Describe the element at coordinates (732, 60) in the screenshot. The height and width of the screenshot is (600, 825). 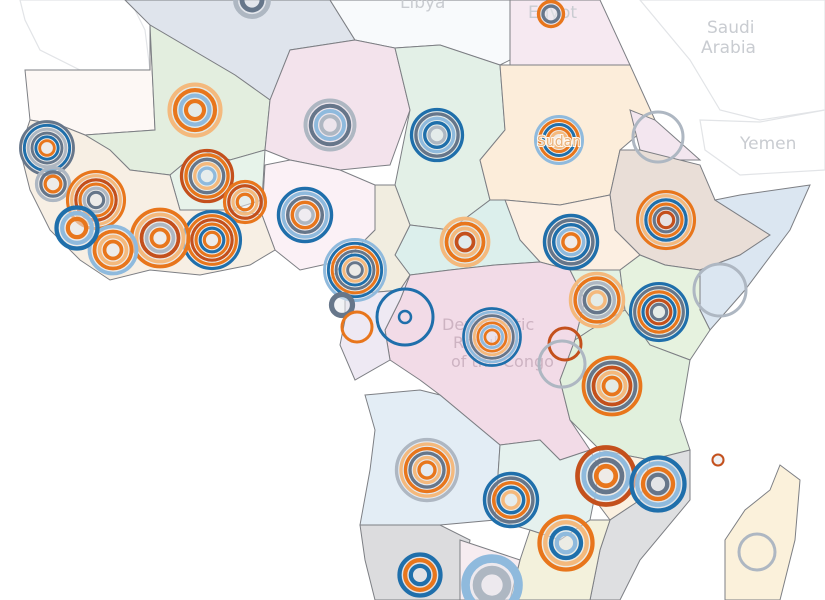
I see `saudi-arabia-shape` at that location.